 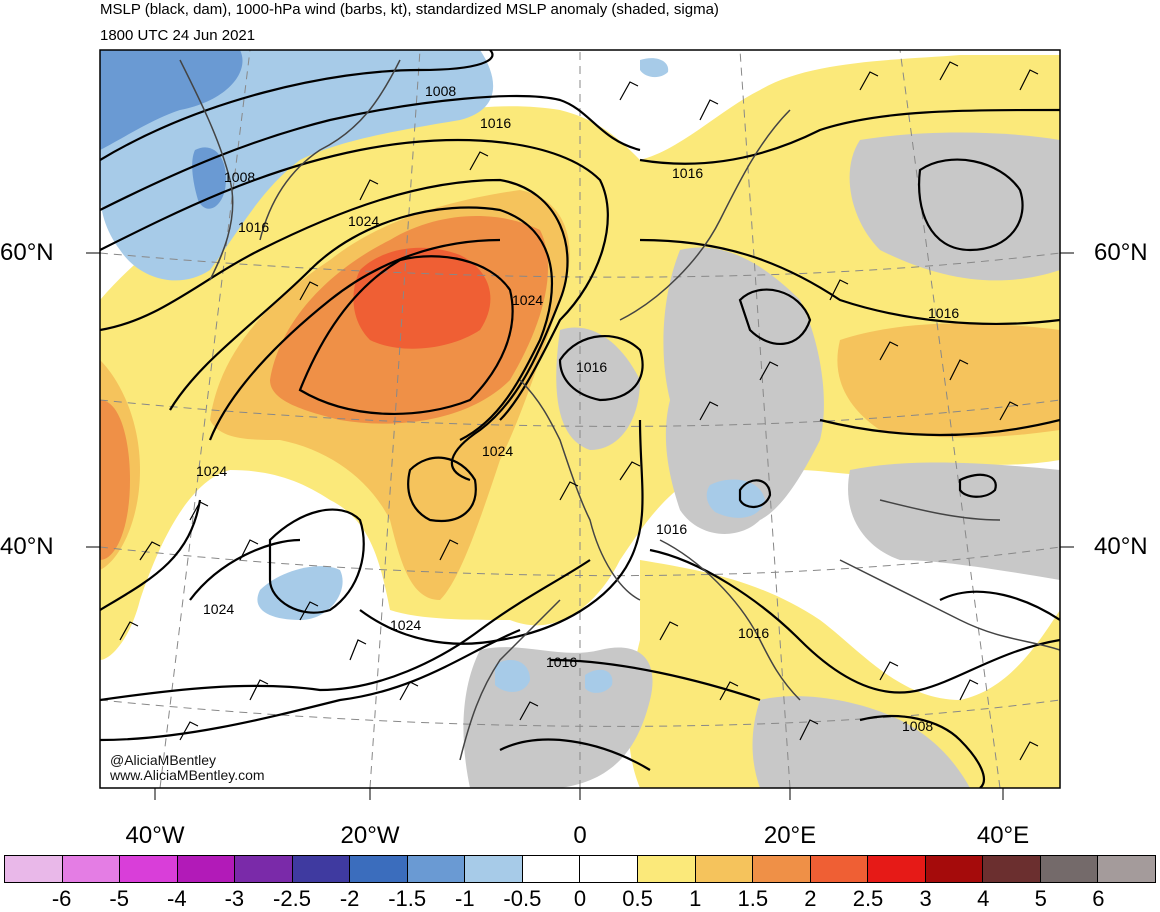 I want to click on colorbar-tick-label: 1, so click(x=695, y=898).